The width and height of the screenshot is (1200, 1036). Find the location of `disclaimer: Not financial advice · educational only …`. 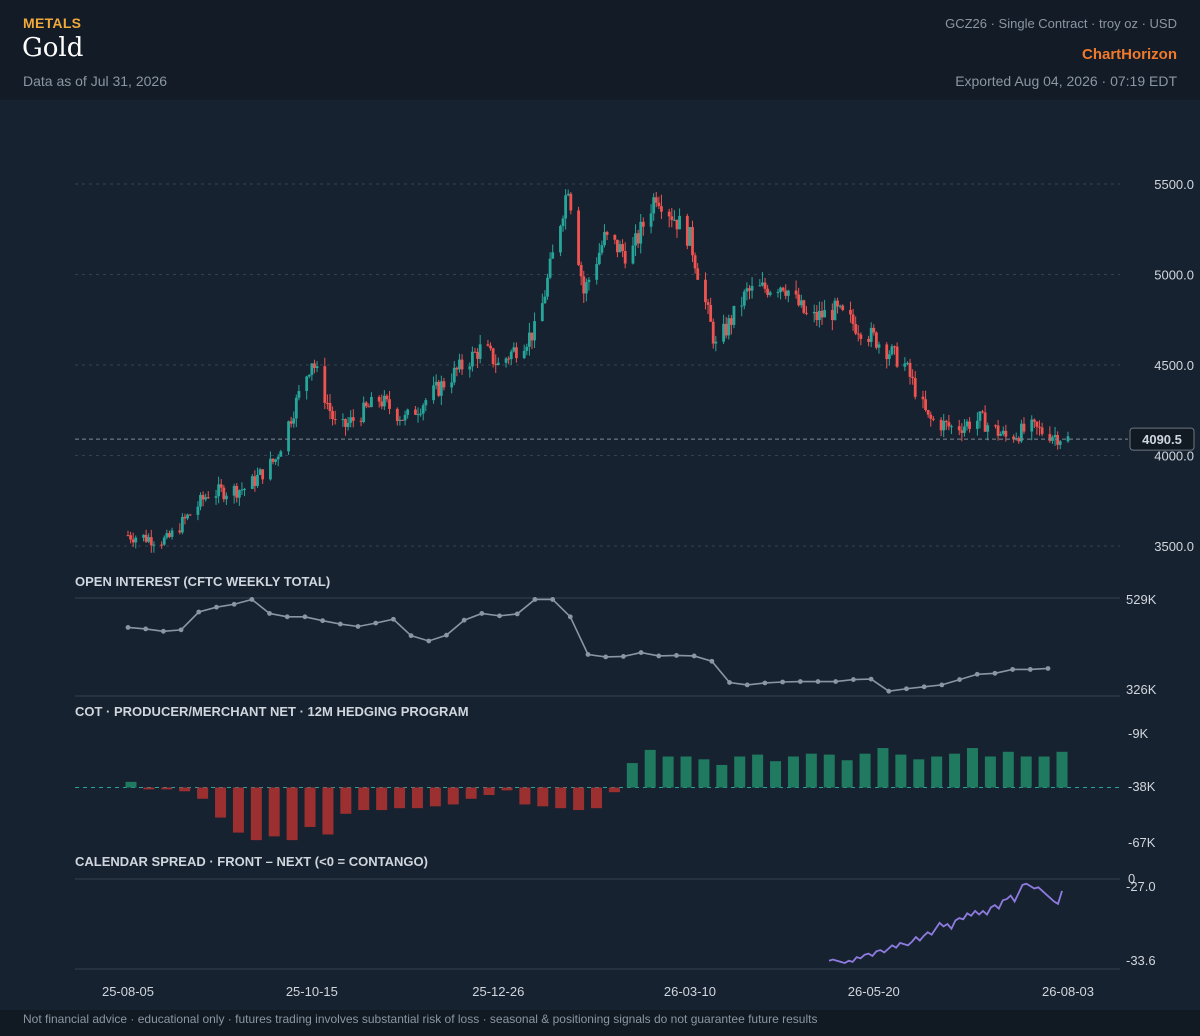

disclaimer: Not financial advice · educational only … is located at coordinates (420, 1019).